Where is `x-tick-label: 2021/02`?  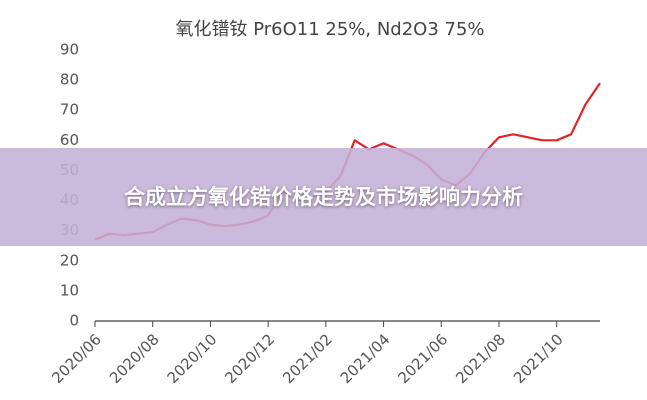
x-tick-label: 2021/02 is located at coordinates (307, 358).